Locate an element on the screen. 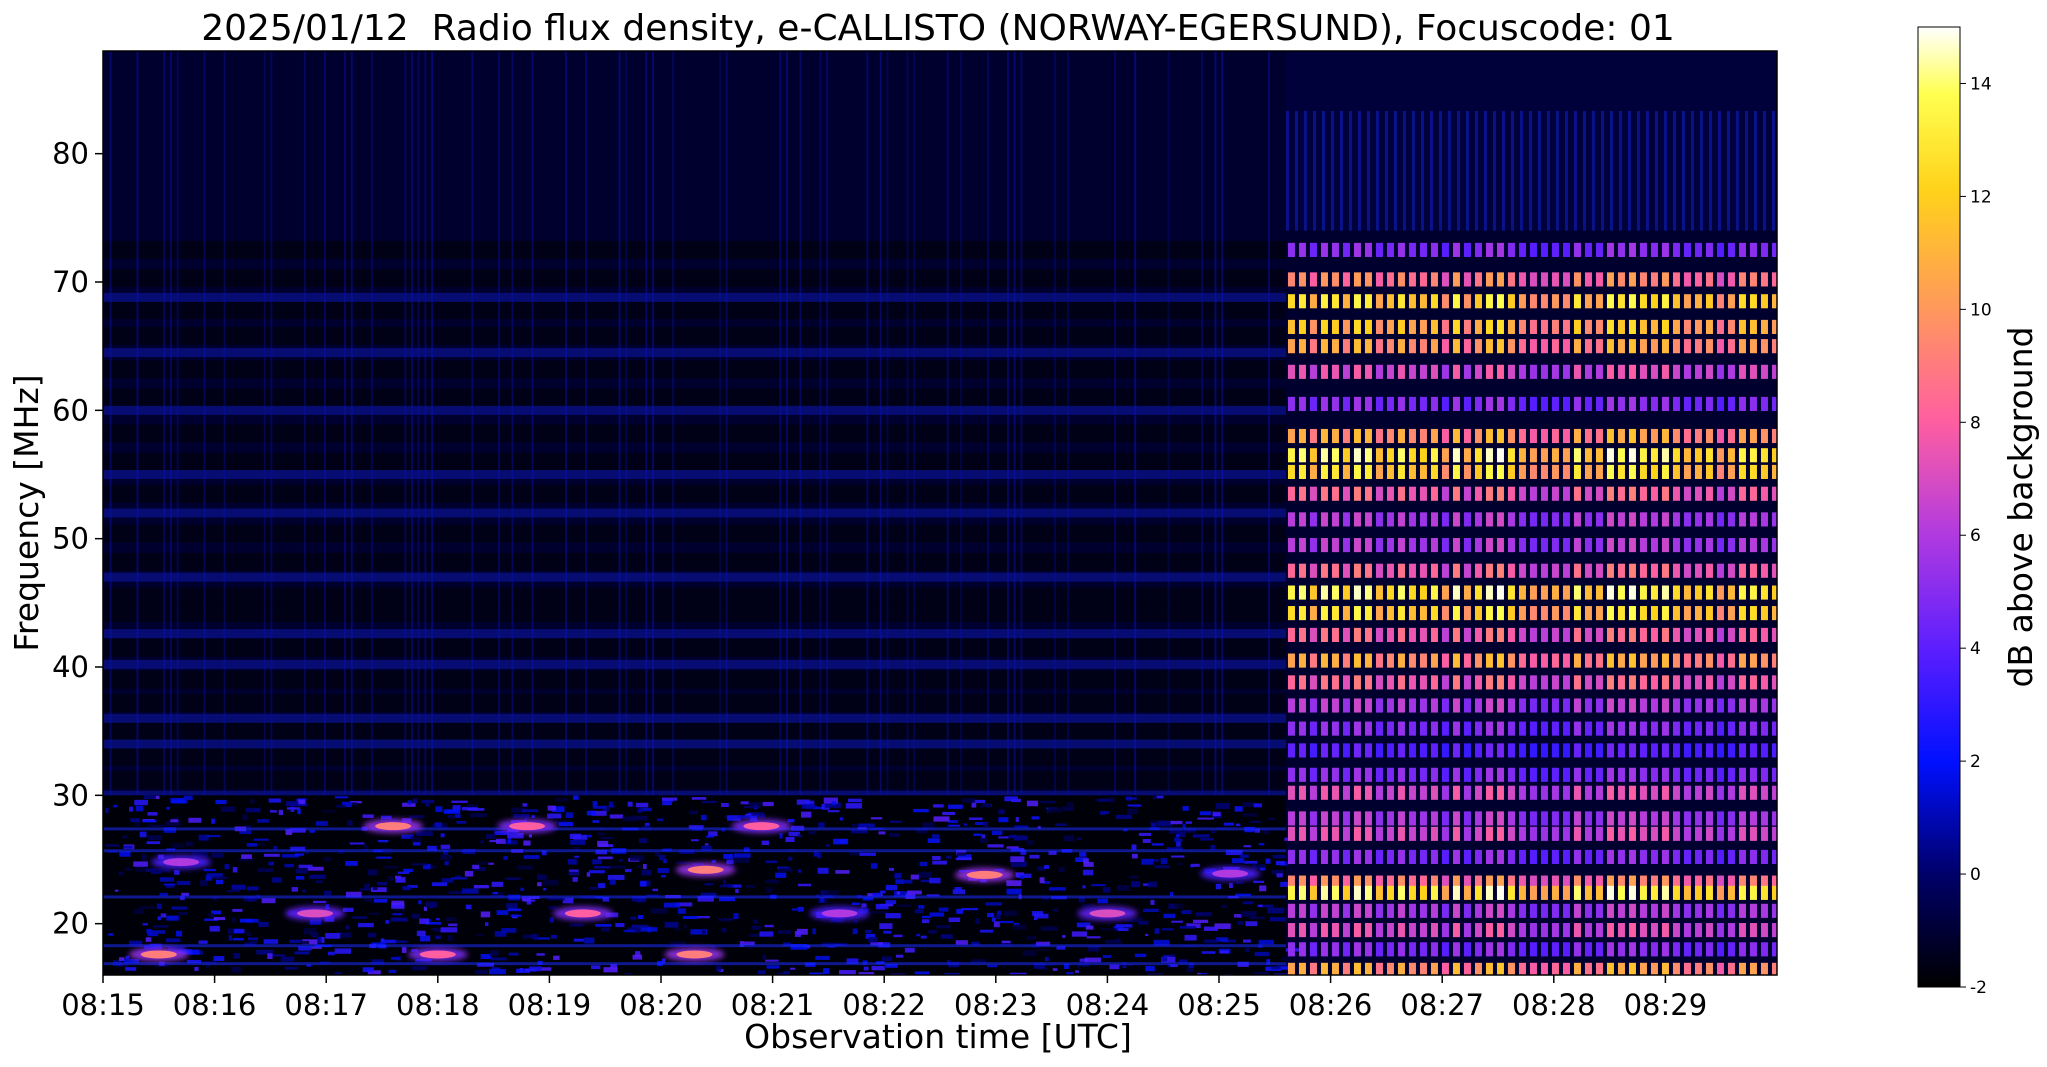 The height and width of the screenshot is (1067, 2047). bright-channel-band is located at coordinates (694, 718).